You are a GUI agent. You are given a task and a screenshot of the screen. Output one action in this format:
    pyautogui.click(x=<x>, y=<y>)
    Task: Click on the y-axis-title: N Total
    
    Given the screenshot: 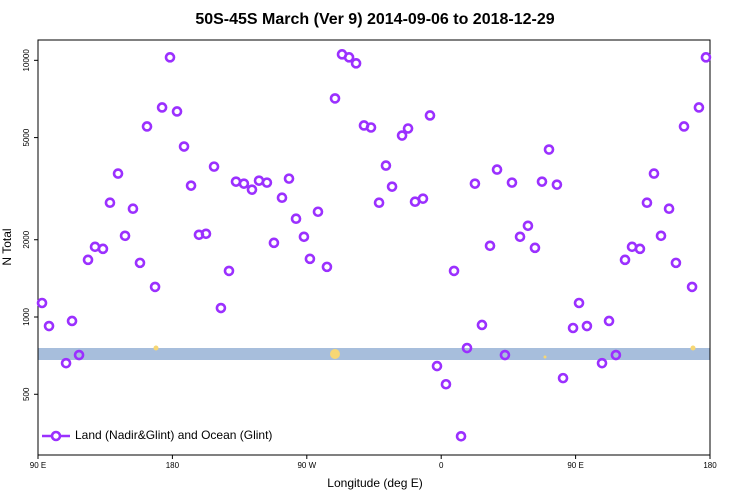 What is the action you would take?
    pyautogui.click(x=7, y=246)
    